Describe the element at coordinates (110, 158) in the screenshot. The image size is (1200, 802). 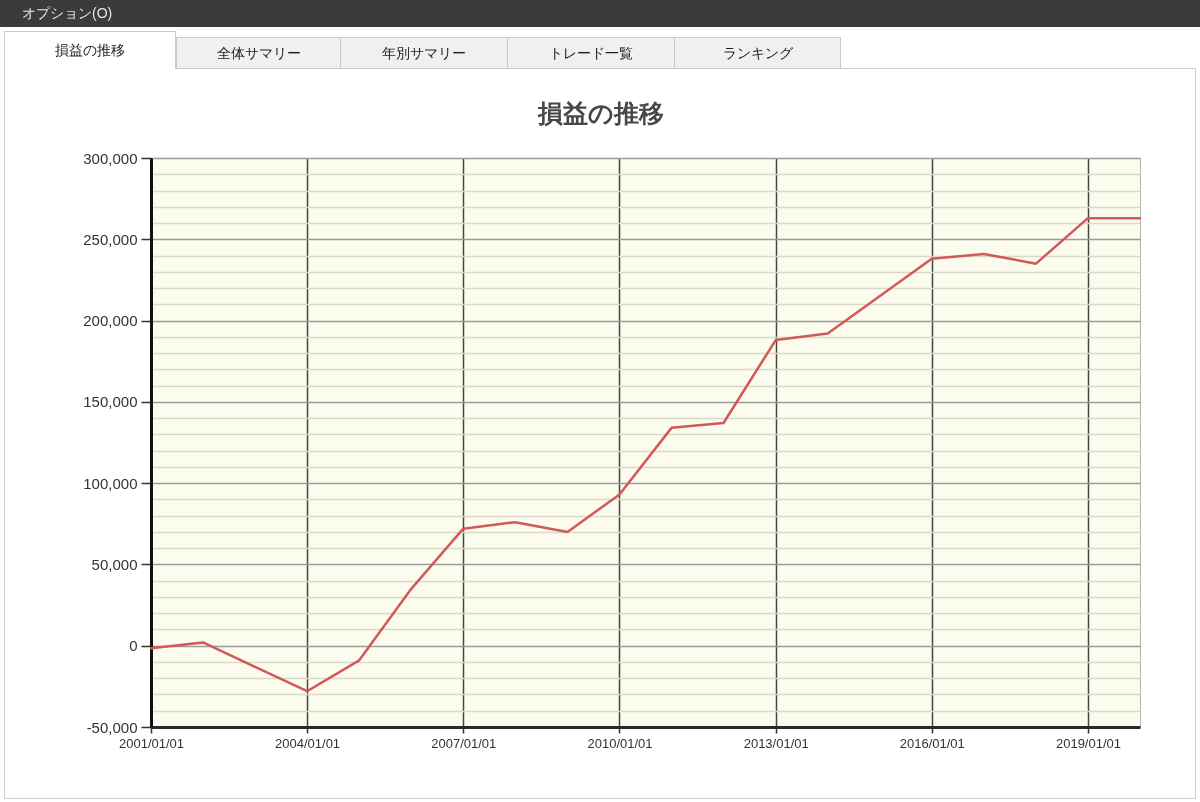
I see `y-tick-label: 300,000` at that location.